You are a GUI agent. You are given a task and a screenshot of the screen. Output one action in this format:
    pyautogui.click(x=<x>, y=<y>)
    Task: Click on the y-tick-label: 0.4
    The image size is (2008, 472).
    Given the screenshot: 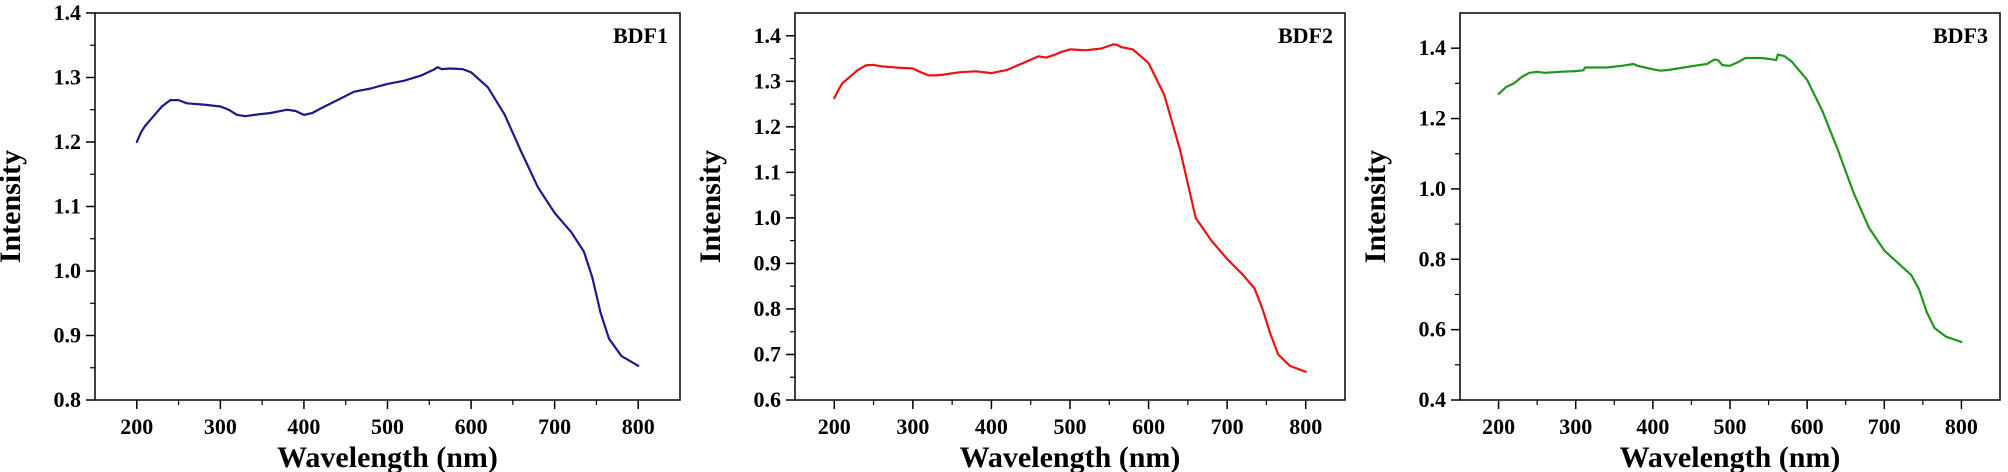 What is the action you would take?
    pyautogui.click(x=1433, y=399)
    